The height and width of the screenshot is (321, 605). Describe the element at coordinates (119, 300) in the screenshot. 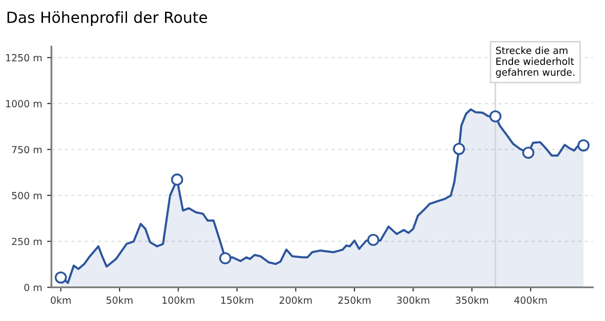

I see `x-tick-label: 50km` at that location.